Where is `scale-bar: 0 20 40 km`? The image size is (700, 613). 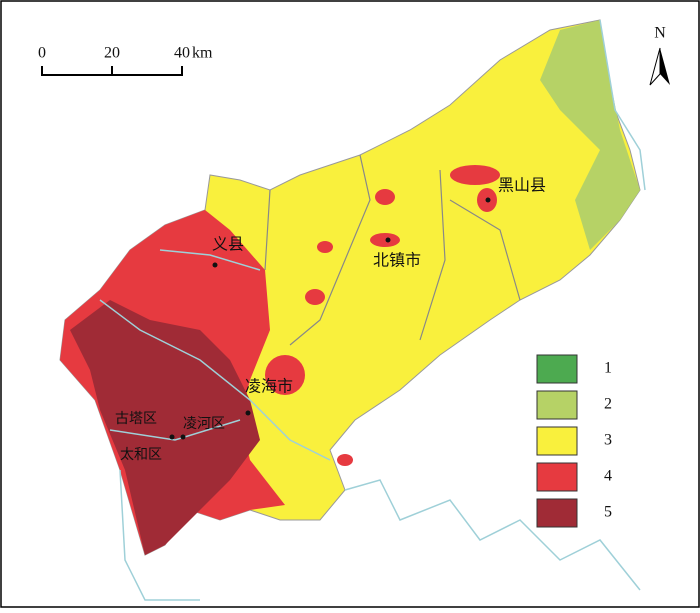 scale-bar: 0 20 40 km is located at coordinates (125, 60).